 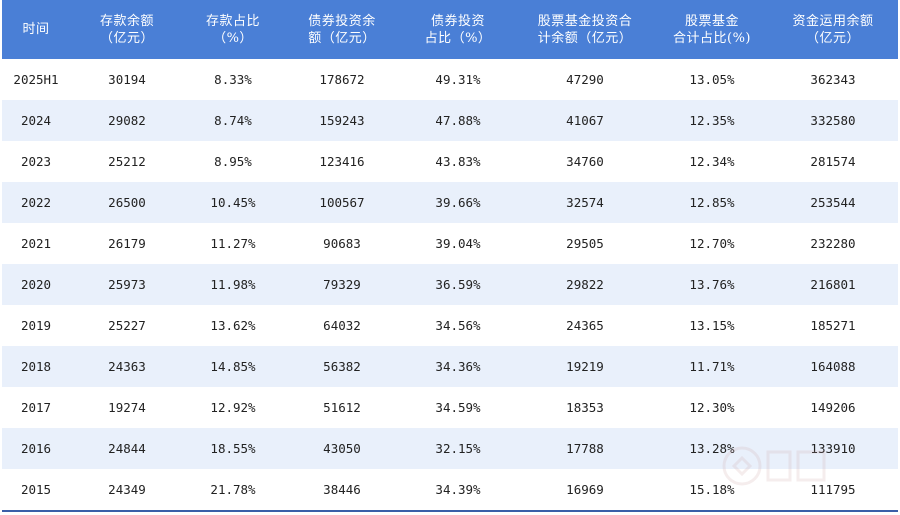 What do you see at coordinates (585, 366) in the screenshot?
I see `value-cell: 19219` at bounding box center [585, 366].